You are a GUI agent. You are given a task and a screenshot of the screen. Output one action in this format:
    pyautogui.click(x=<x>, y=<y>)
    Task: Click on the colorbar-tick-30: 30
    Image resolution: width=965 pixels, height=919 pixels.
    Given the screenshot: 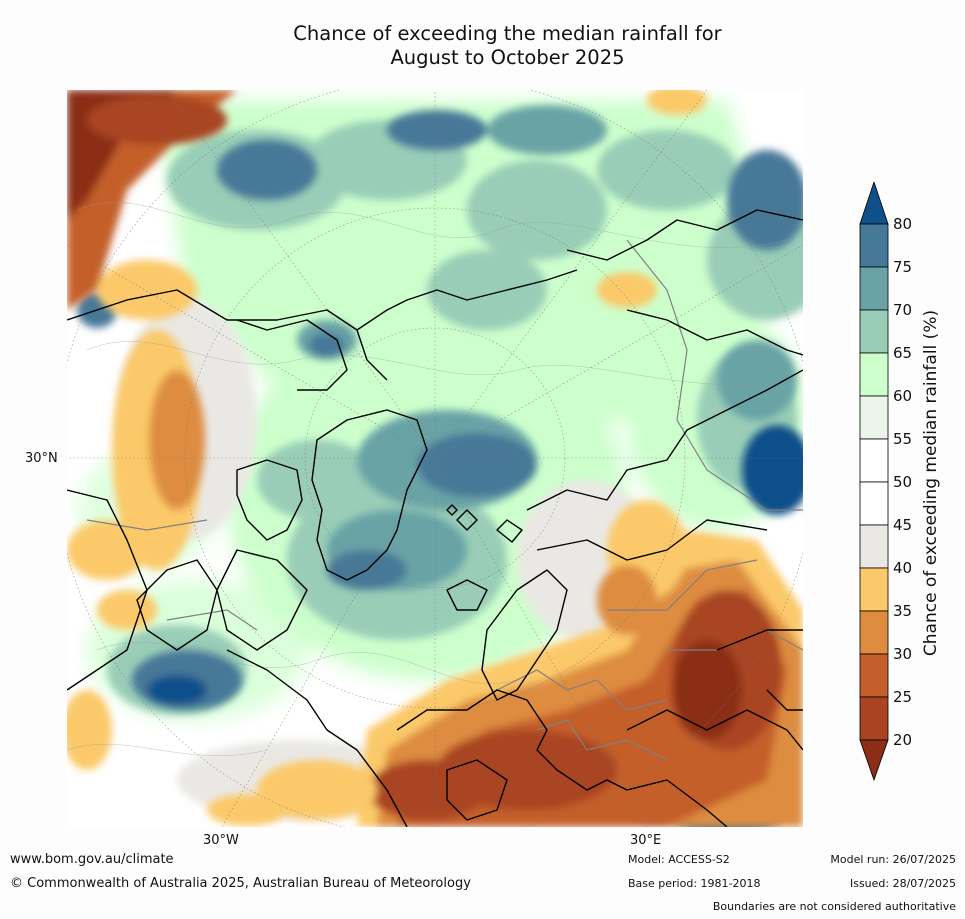 What is the action you would take?
    pyautogui.click(x=903, y=654)
    